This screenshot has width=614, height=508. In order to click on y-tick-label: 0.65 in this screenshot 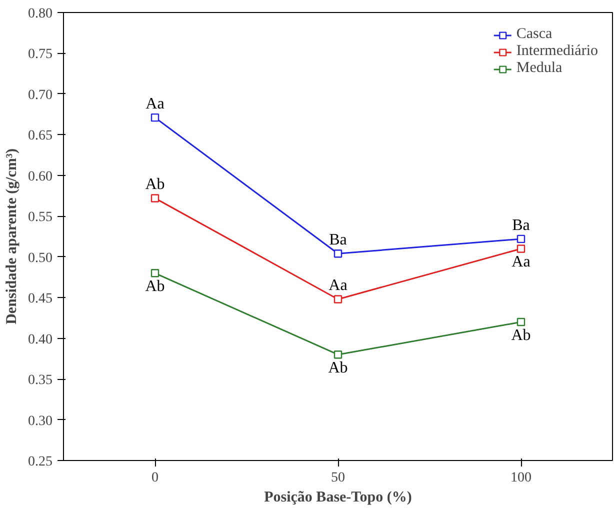, I will do `click(40, 136)`.